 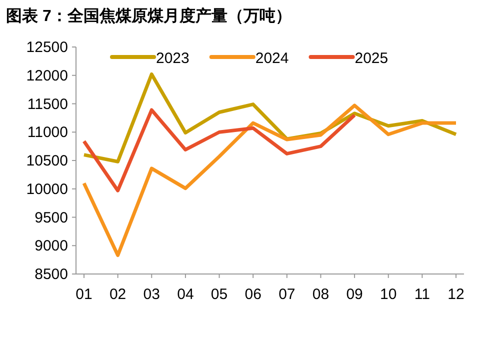 What do you see at coordinates (51, 246) in the screenshot?
I see `y-tick-label: 9000` at bounding box center [51, 246].